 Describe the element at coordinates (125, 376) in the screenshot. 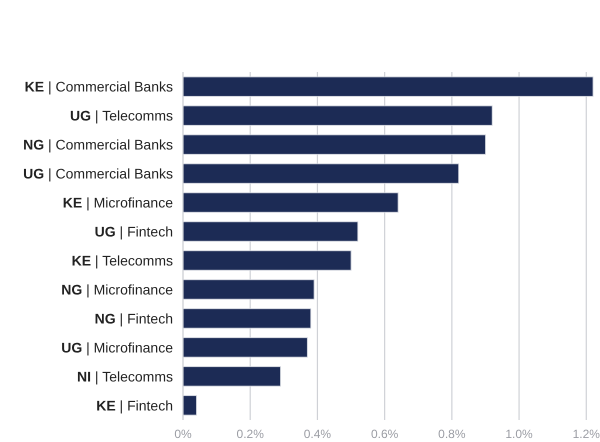

I see `y-tick-label: NI | Telecomms` at that location.